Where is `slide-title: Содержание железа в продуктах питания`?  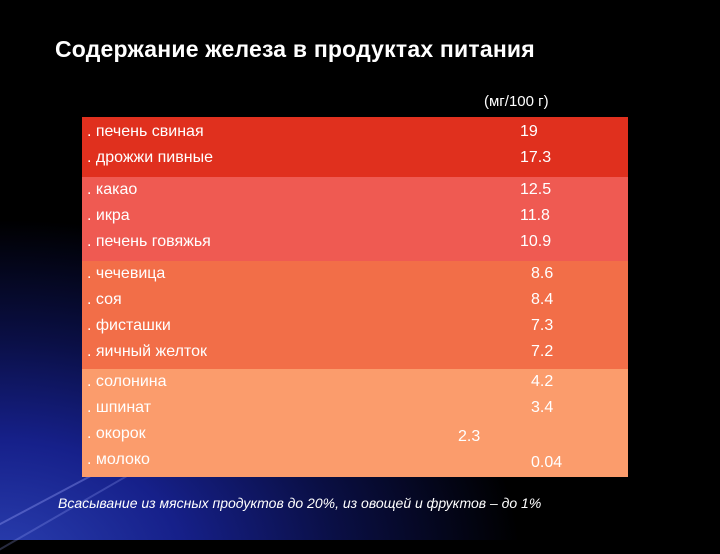 slide-title: Содержание железа в продуктах питания is located at coordinates (295, 49).